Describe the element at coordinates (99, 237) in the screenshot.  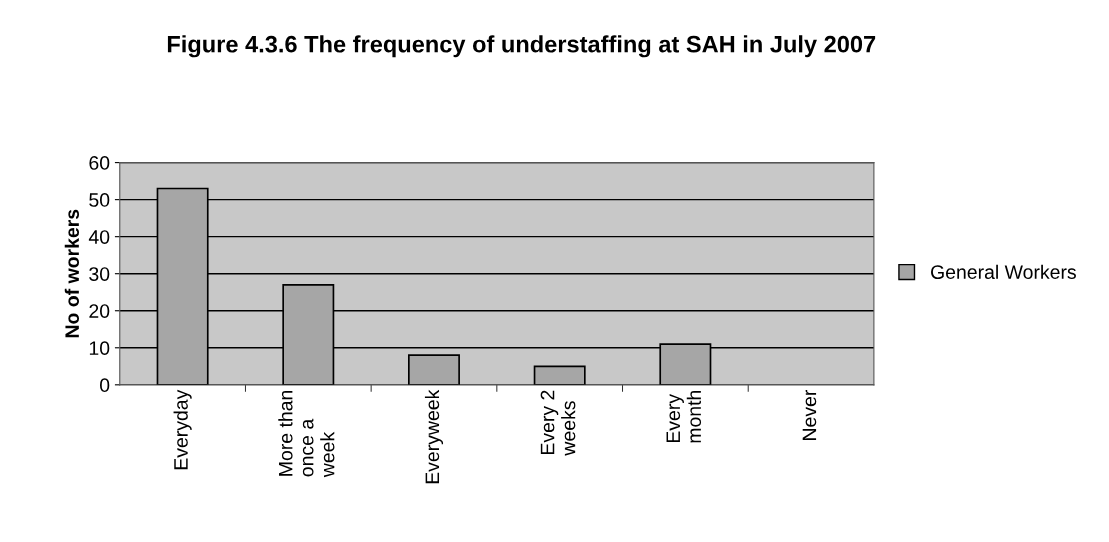
I see `y-tick-label: 40` at that location.